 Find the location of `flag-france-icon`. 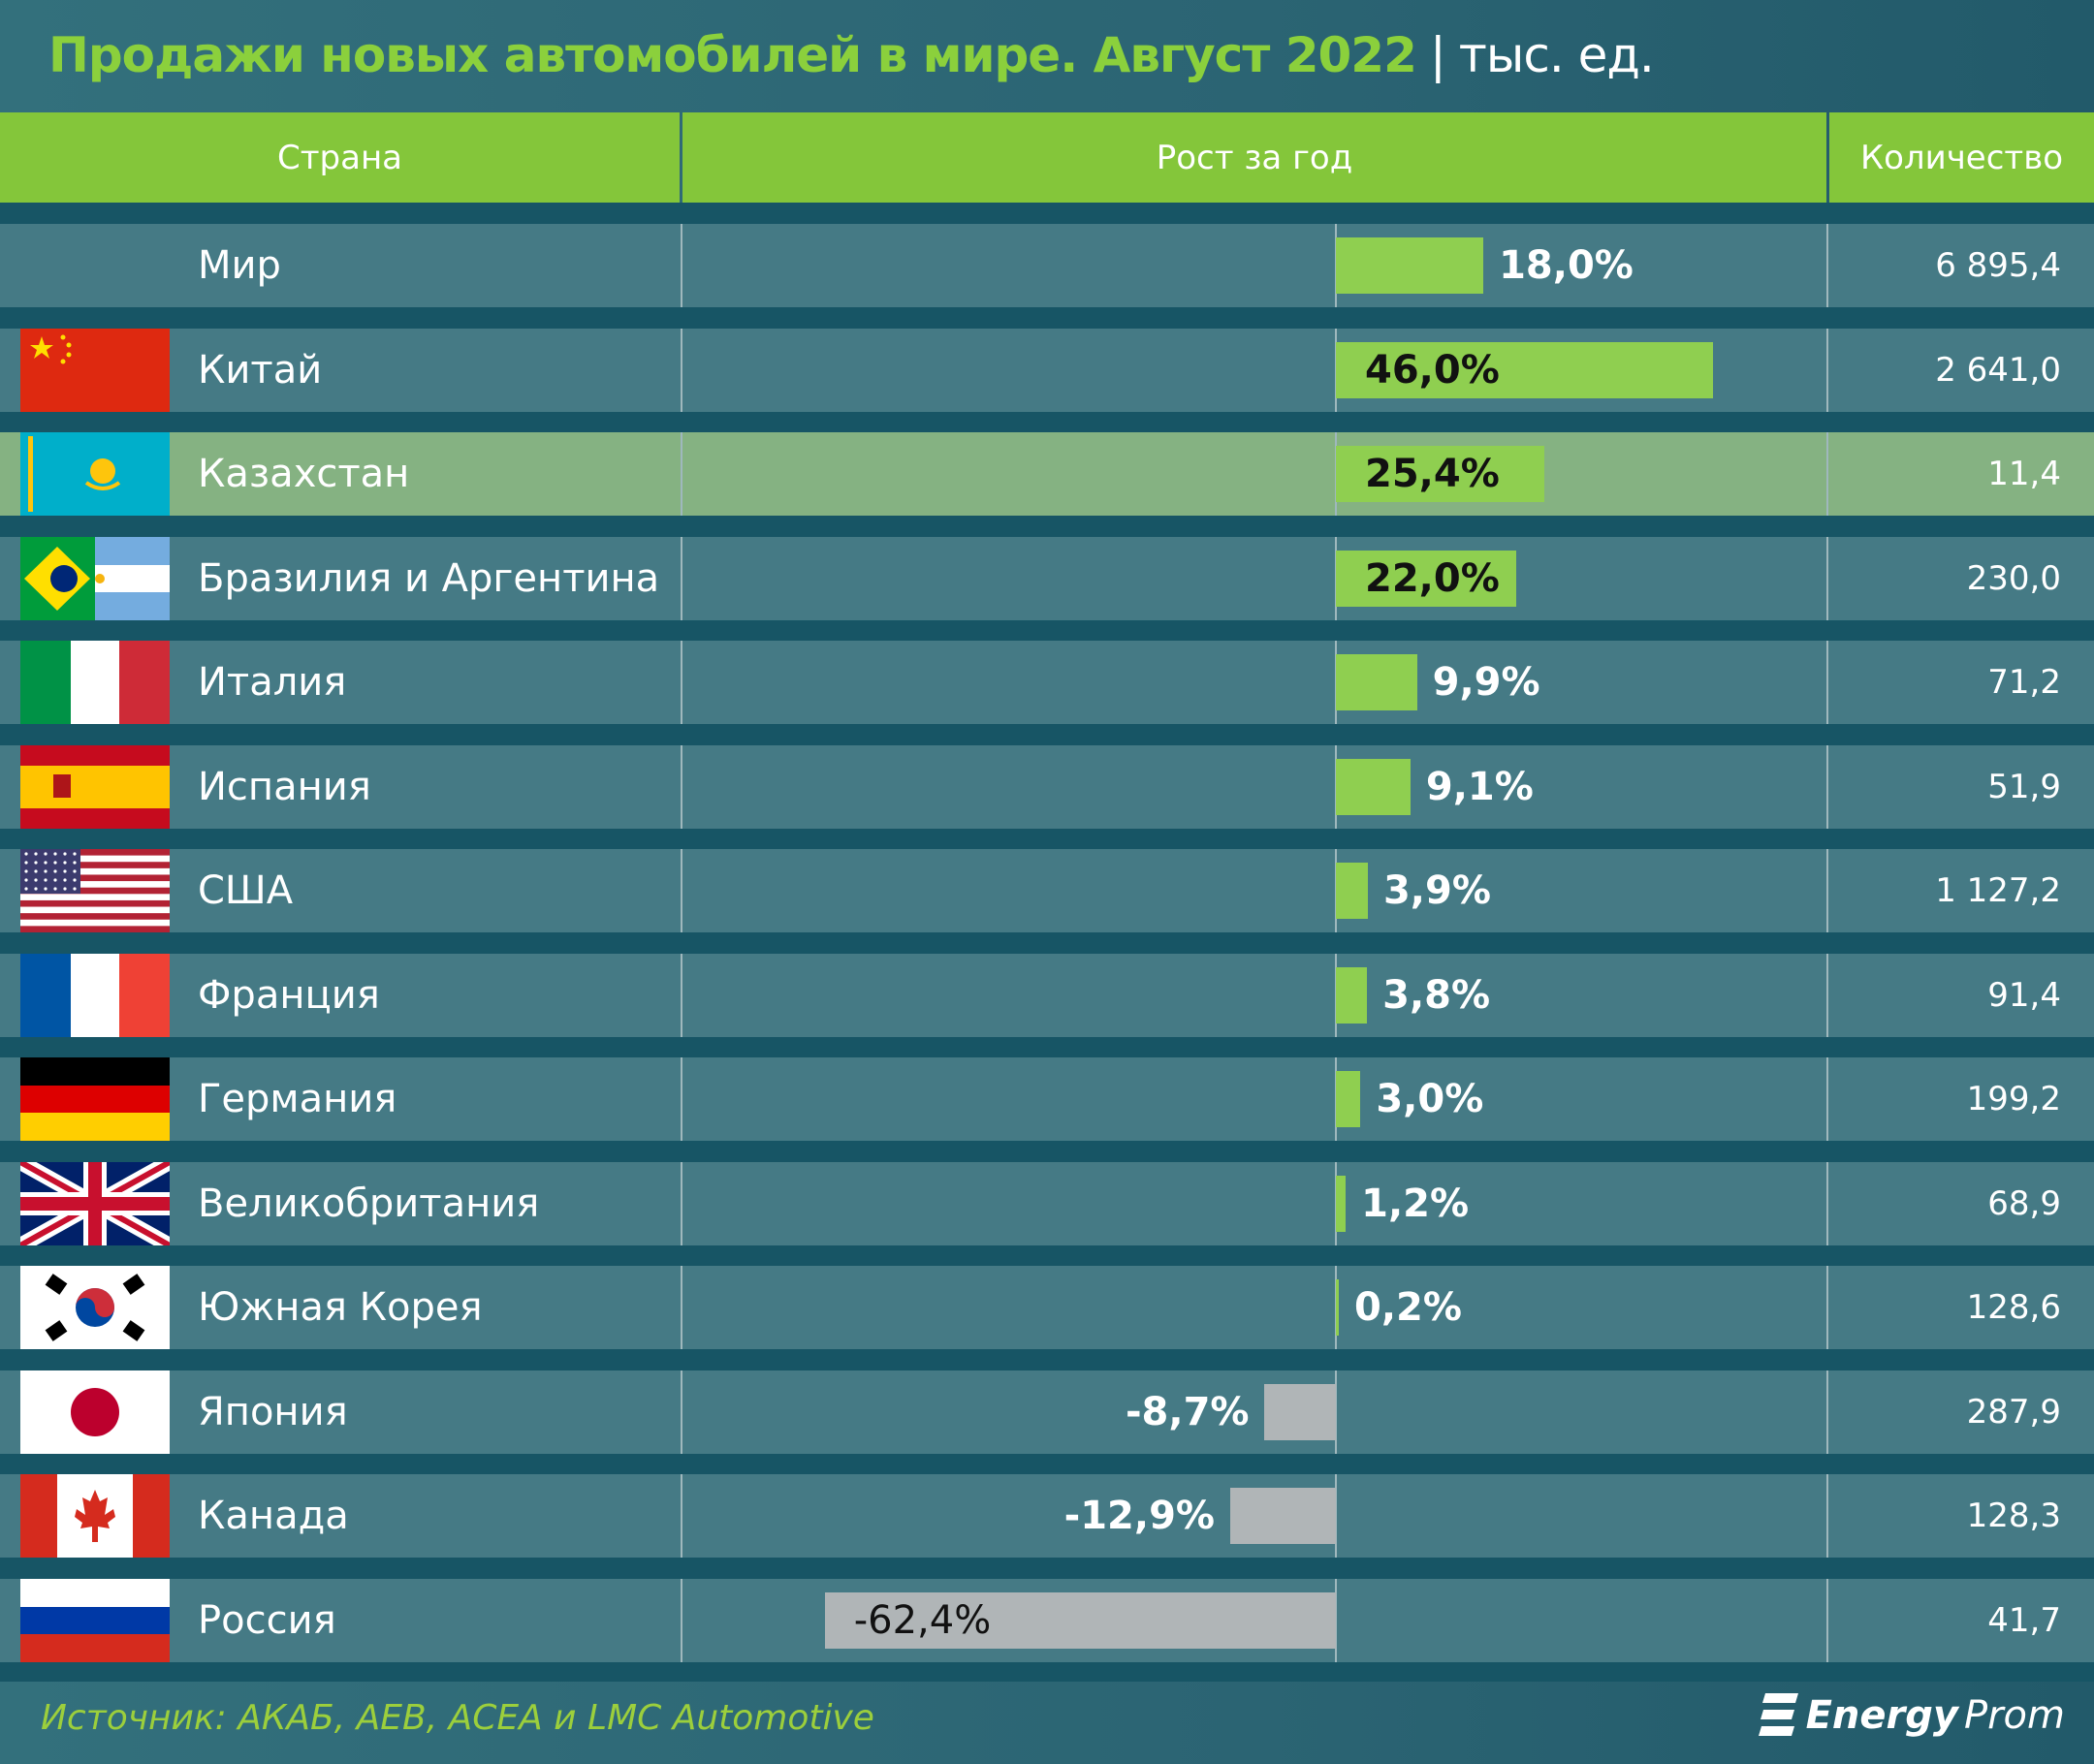

flag-france-icon is located at coordinates (95, 995).